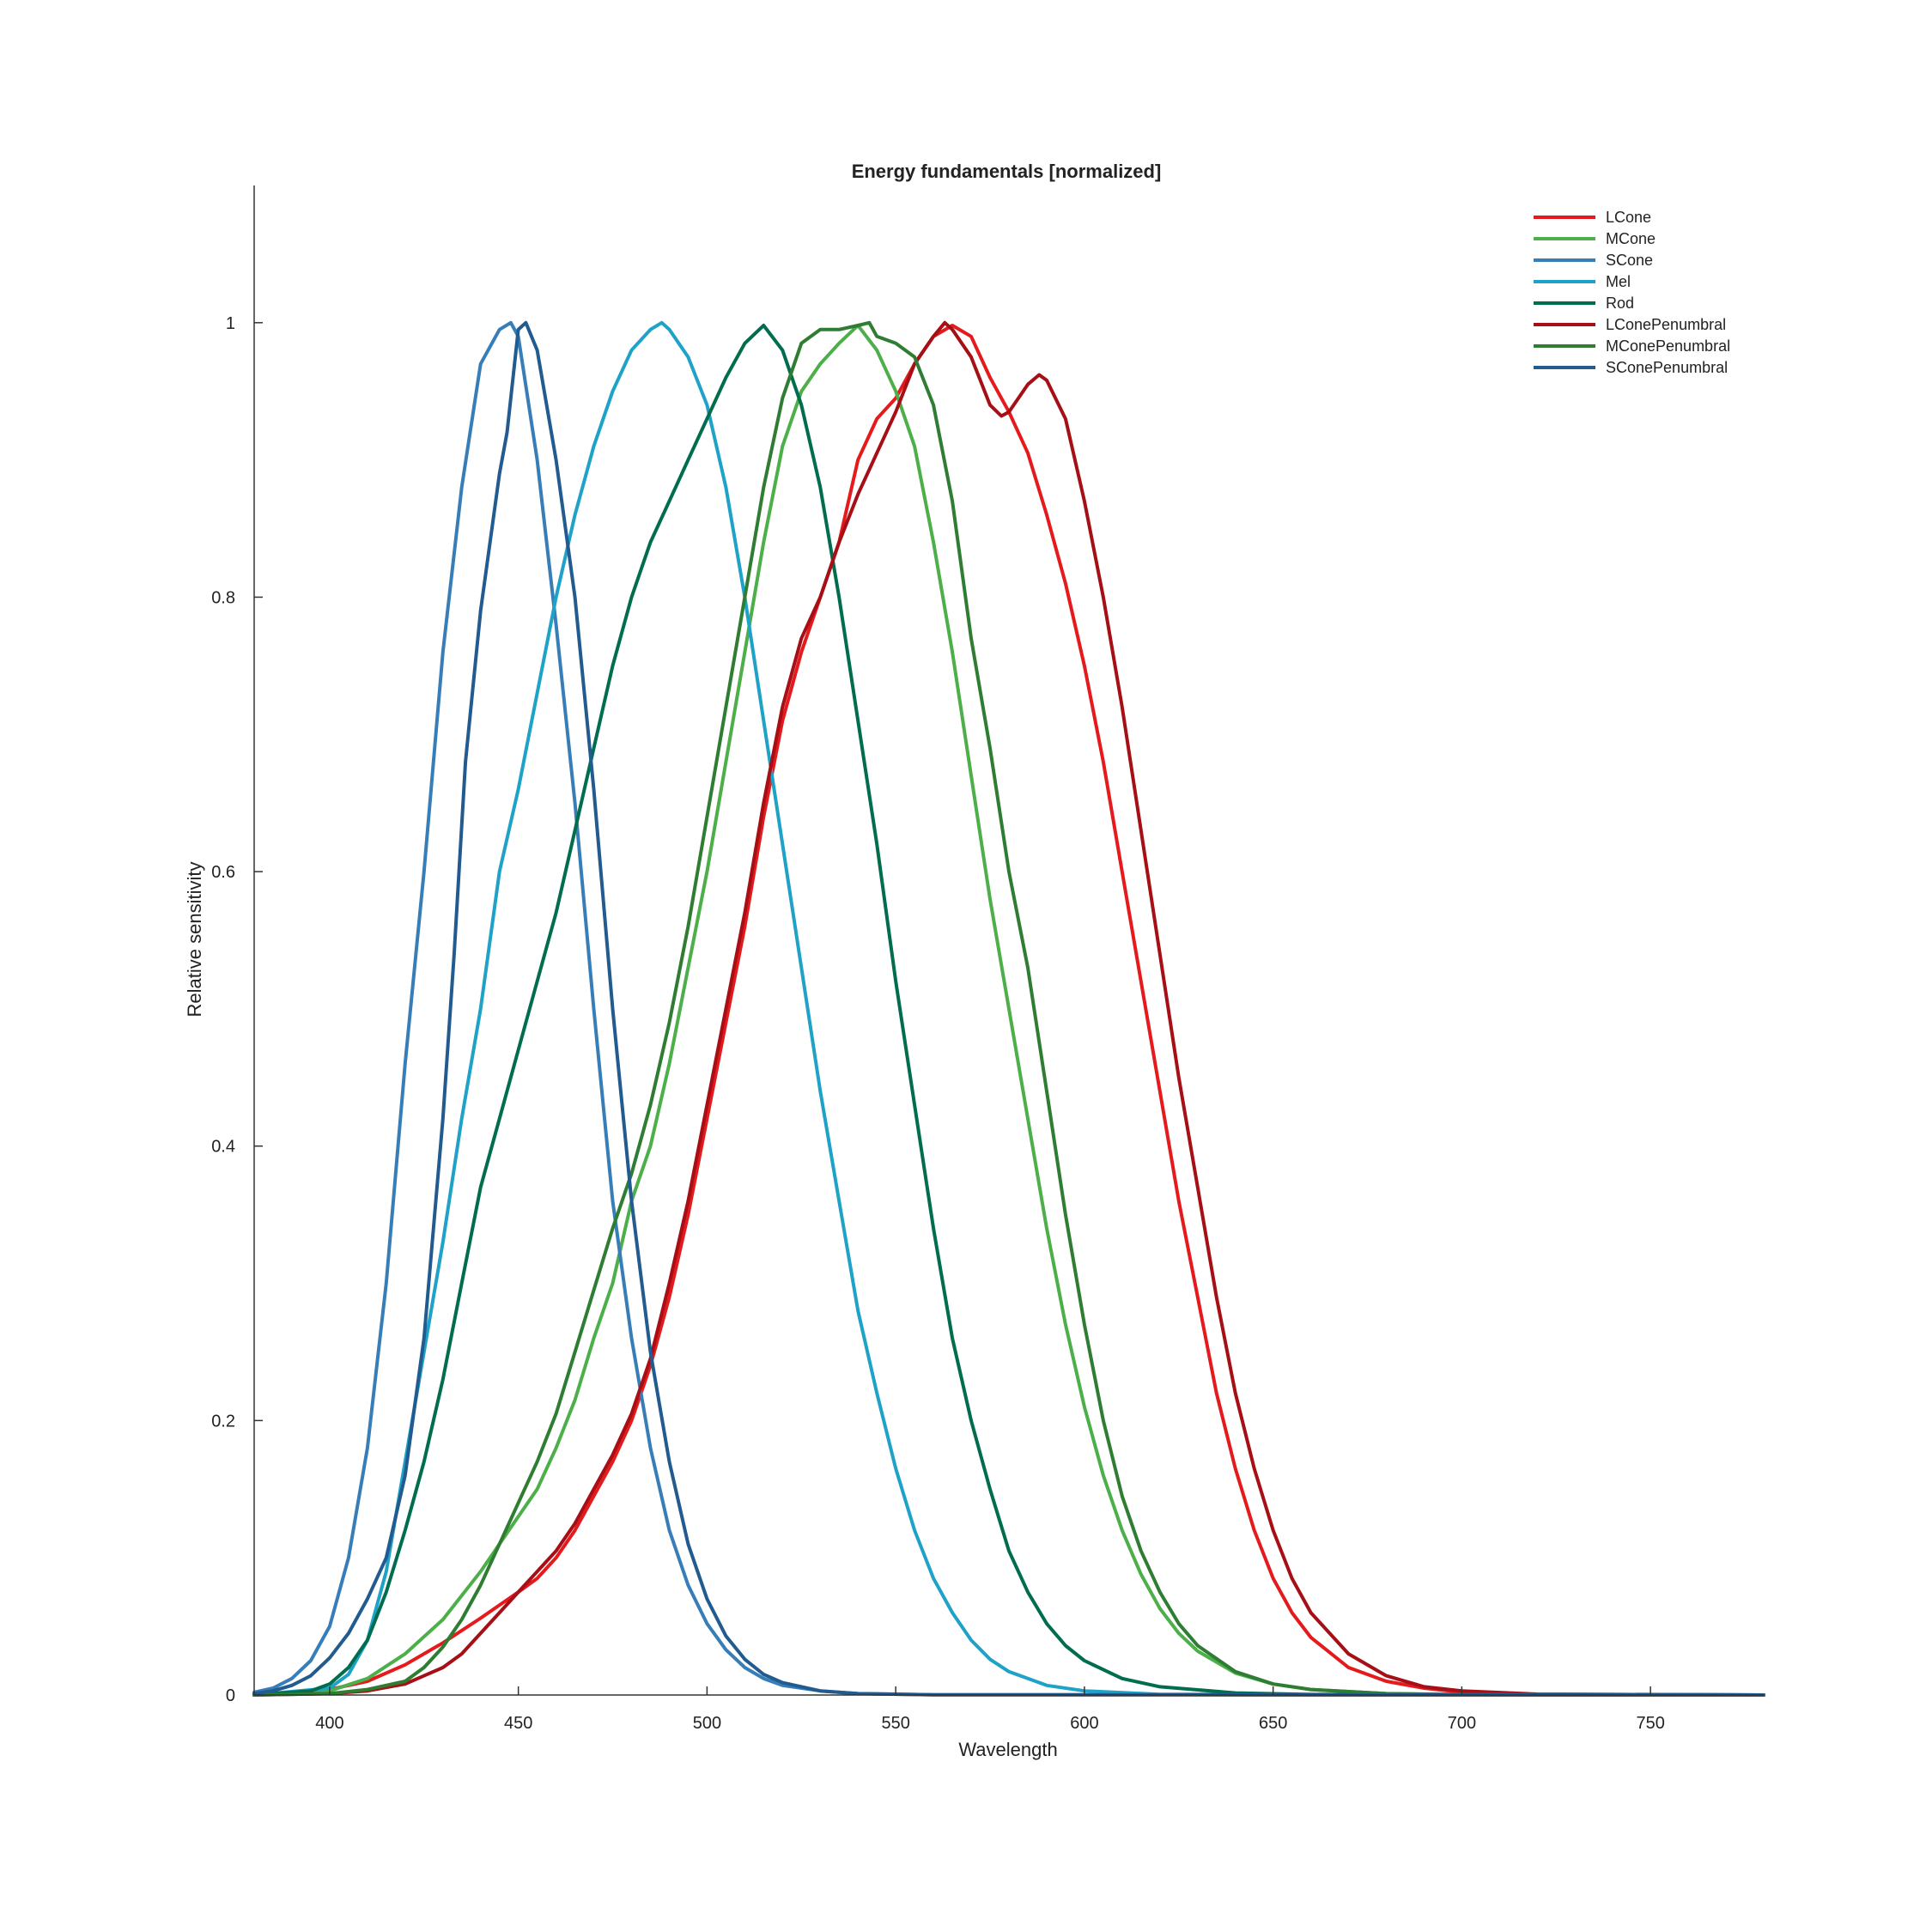 This screenshot has width=1932, height=1932. What do you see at coordinates (1620, 303) in the screenshot?
I see `legend-label-rod: Rod` at bounding box center [1620, 303].